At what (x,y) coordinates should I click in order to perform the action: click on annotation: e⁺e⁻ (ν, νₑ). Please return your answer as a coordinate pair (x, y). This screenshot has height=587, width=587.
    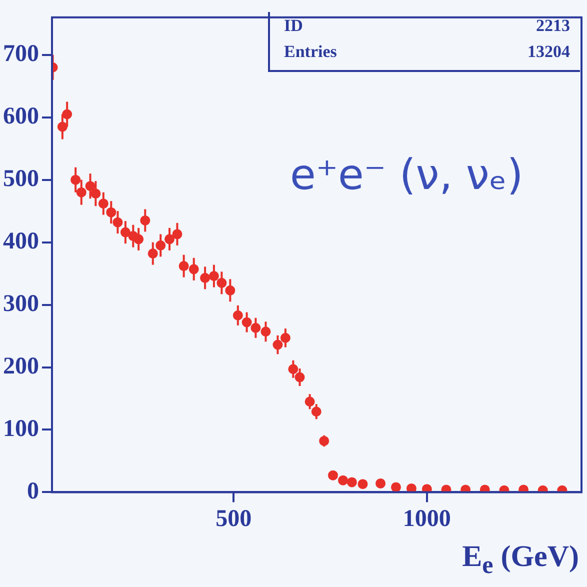
    Looking at the image, I should click on (407, 174).